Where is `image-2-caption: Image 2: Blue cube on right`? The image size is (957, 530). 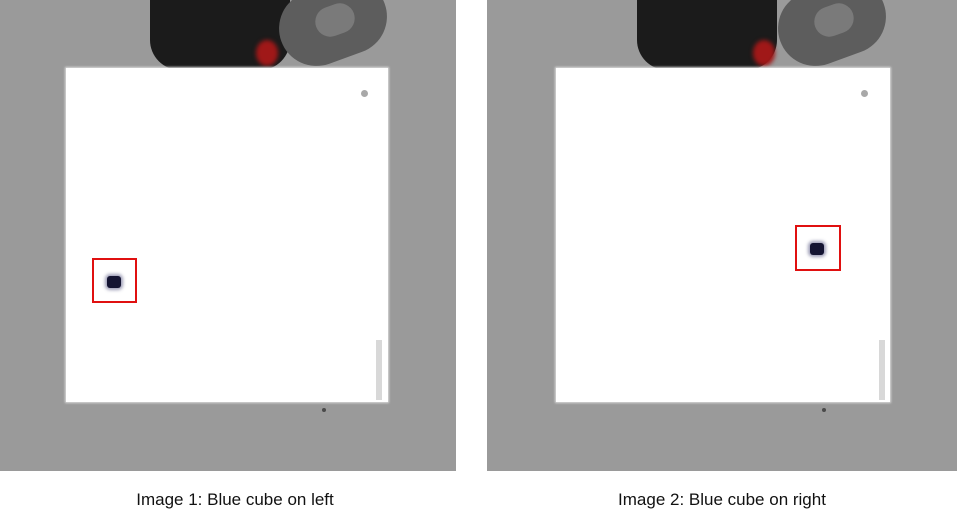
image-2-caption: Image 2: Blue cube on right is located at coordinates (722, 499).